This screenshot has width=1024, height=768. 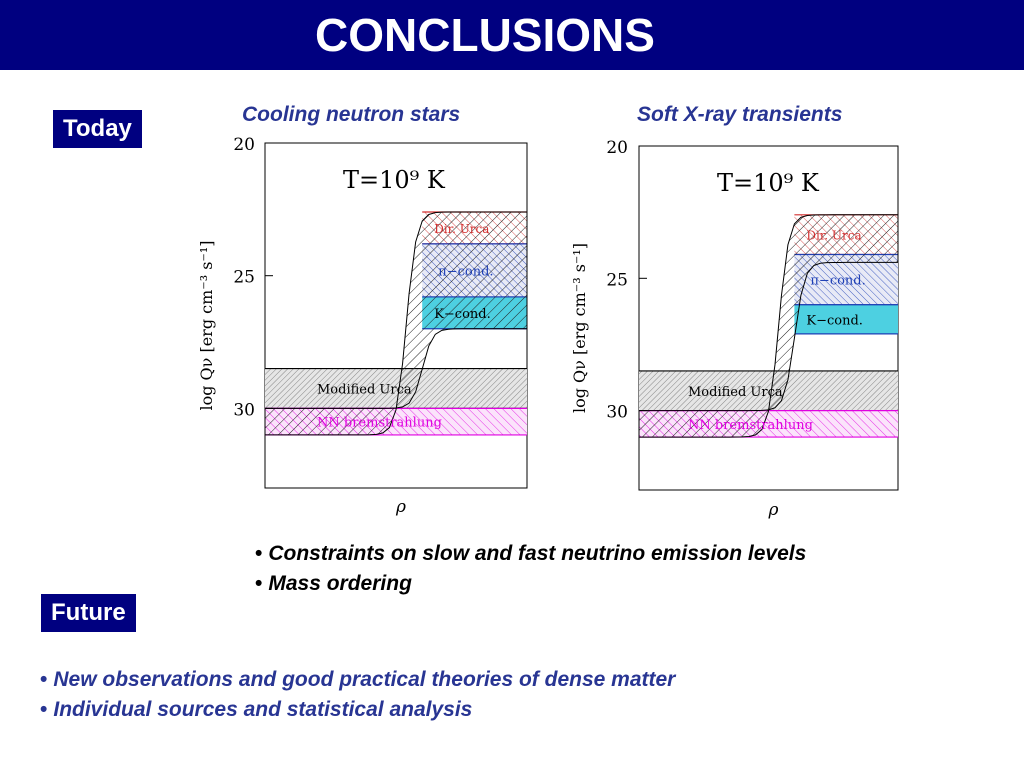 I want to click on today-bullet-text: Mass ordering, so click(x=340, y=583).